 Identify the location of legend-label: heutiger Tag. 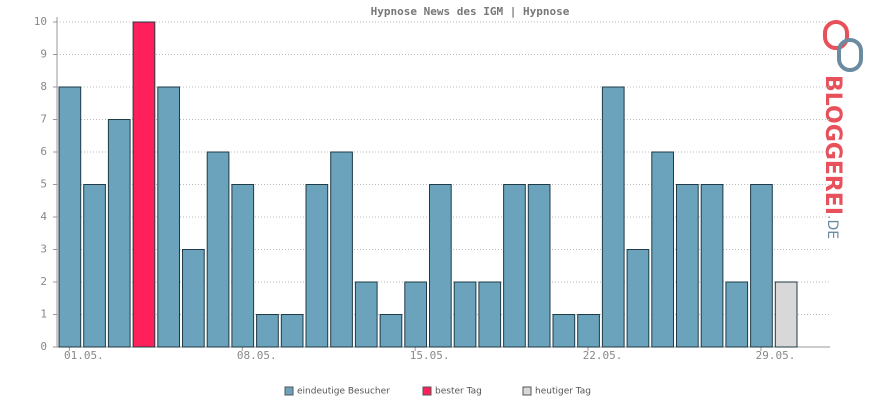
(563, 392).